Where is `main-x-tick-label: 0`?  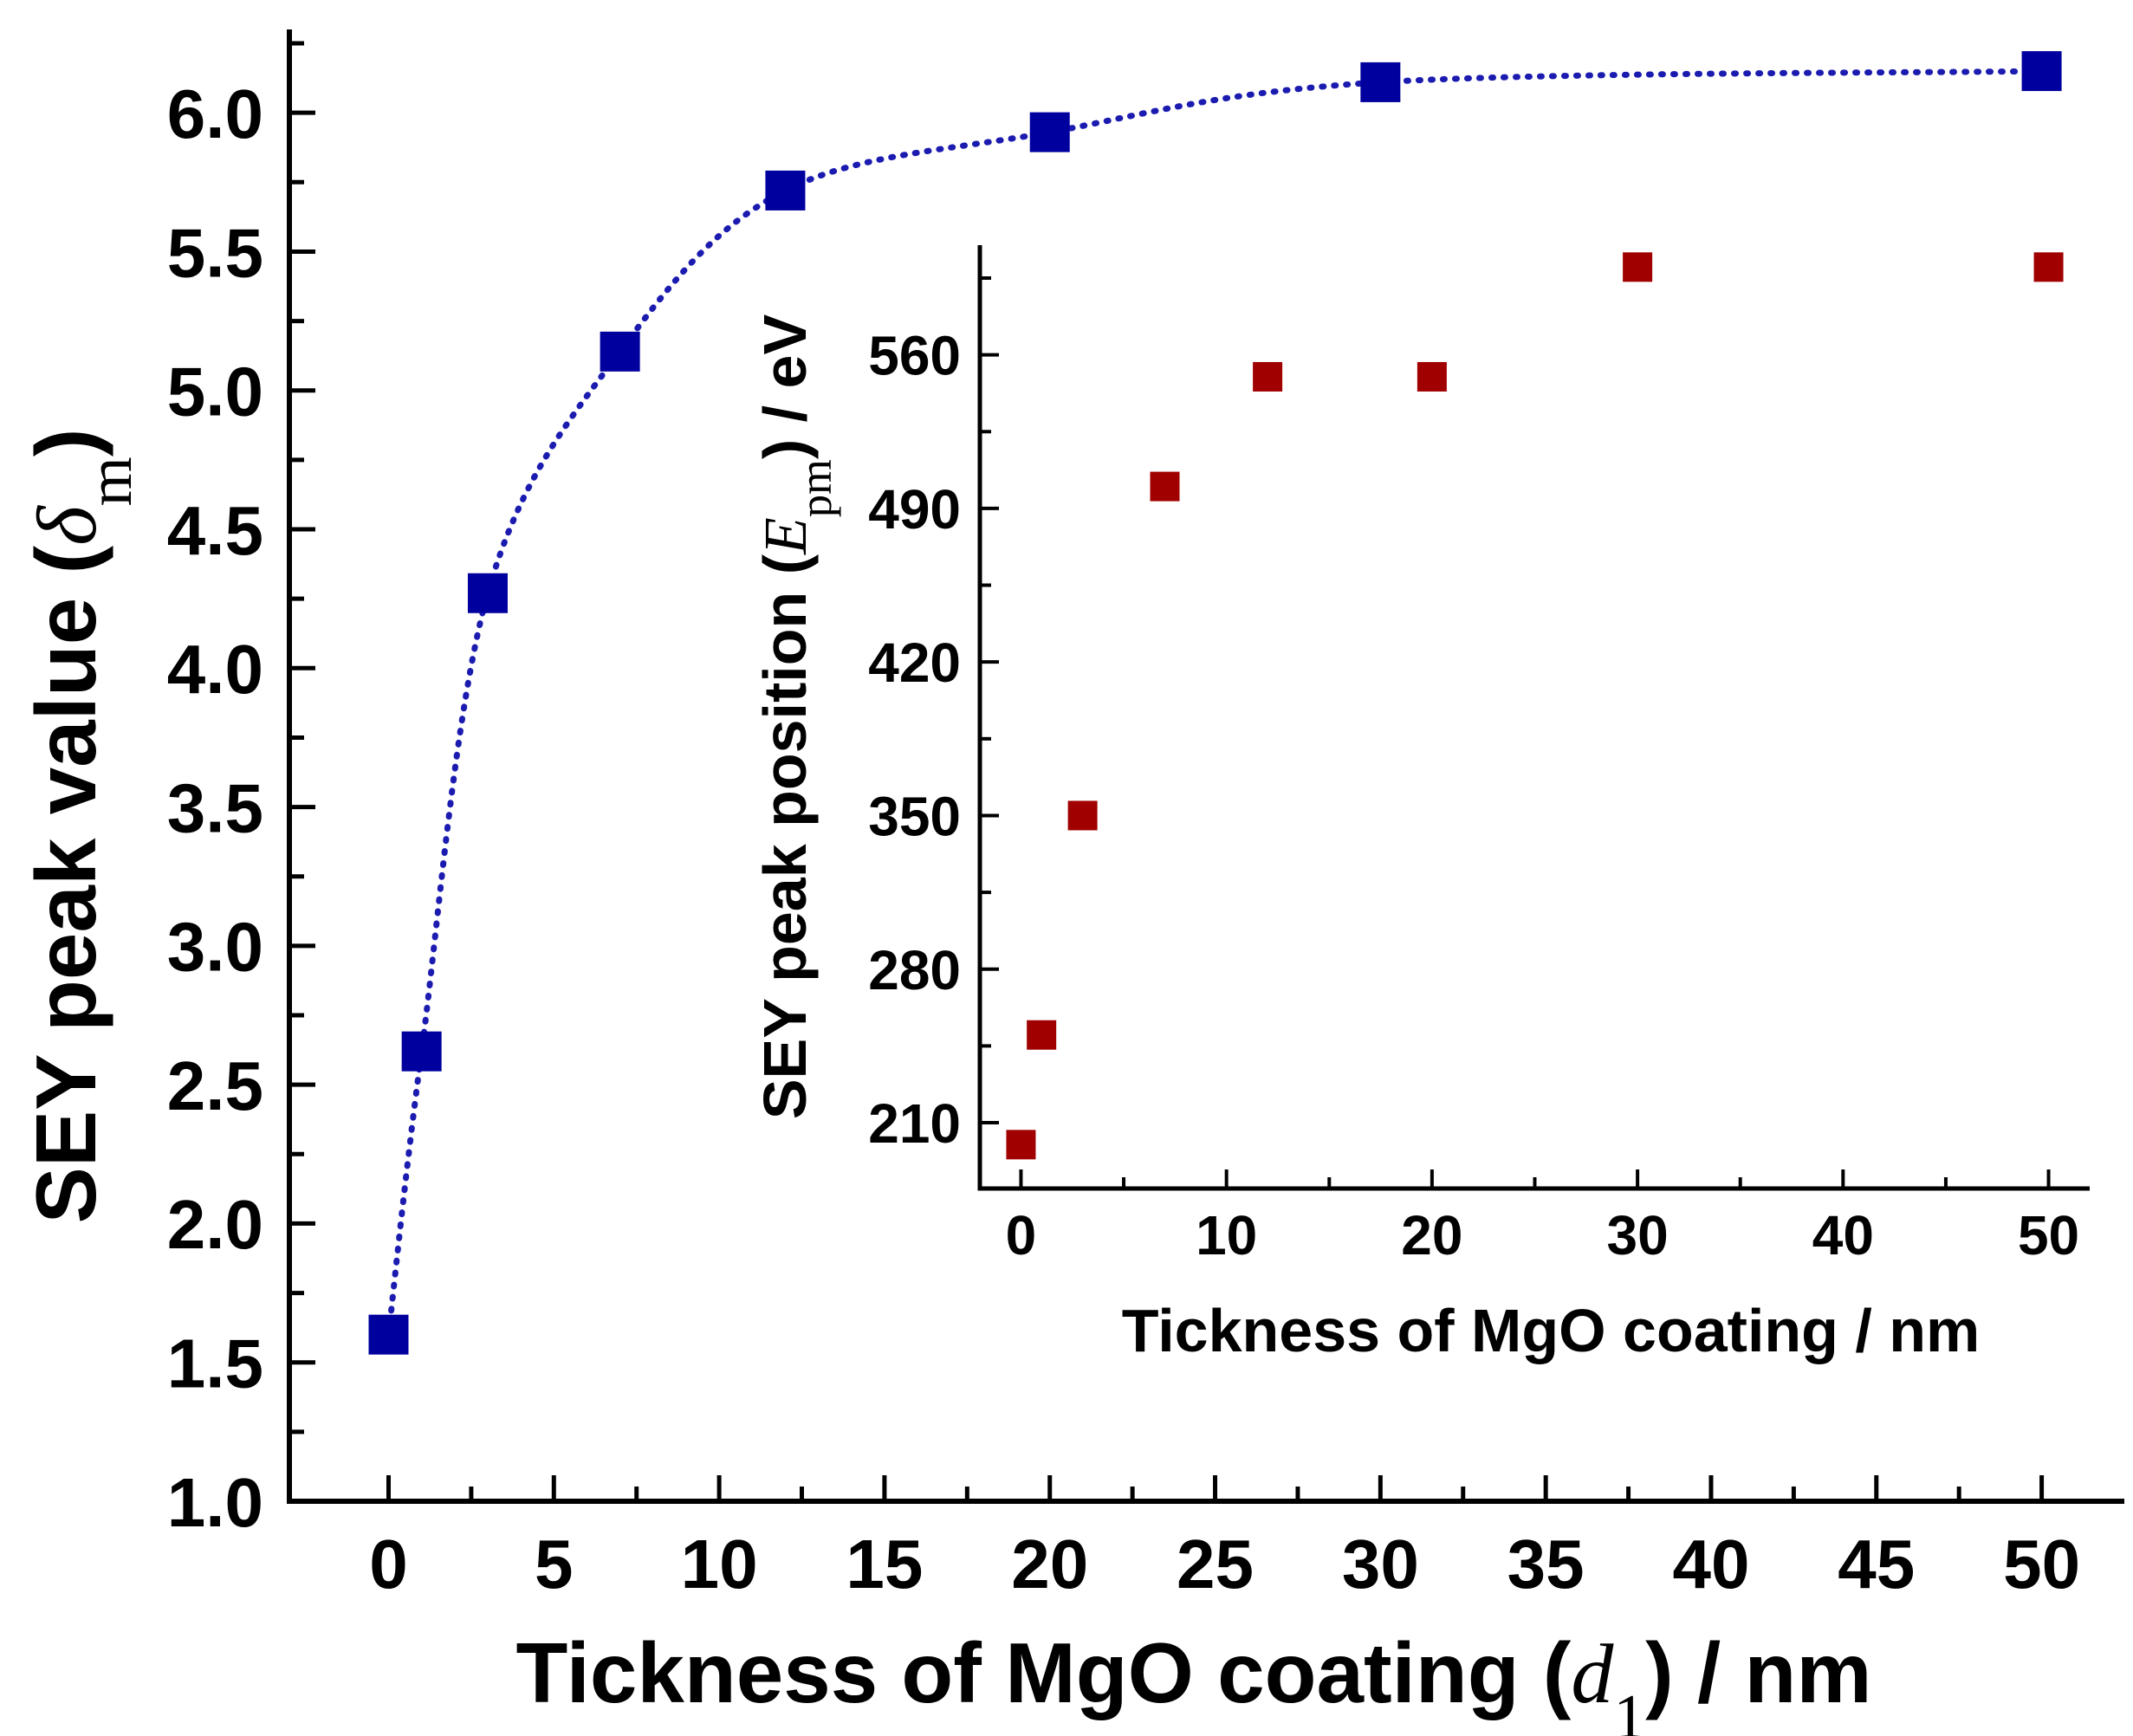
main-x-tick-label: 0 is located at coordinates (388, 1564).